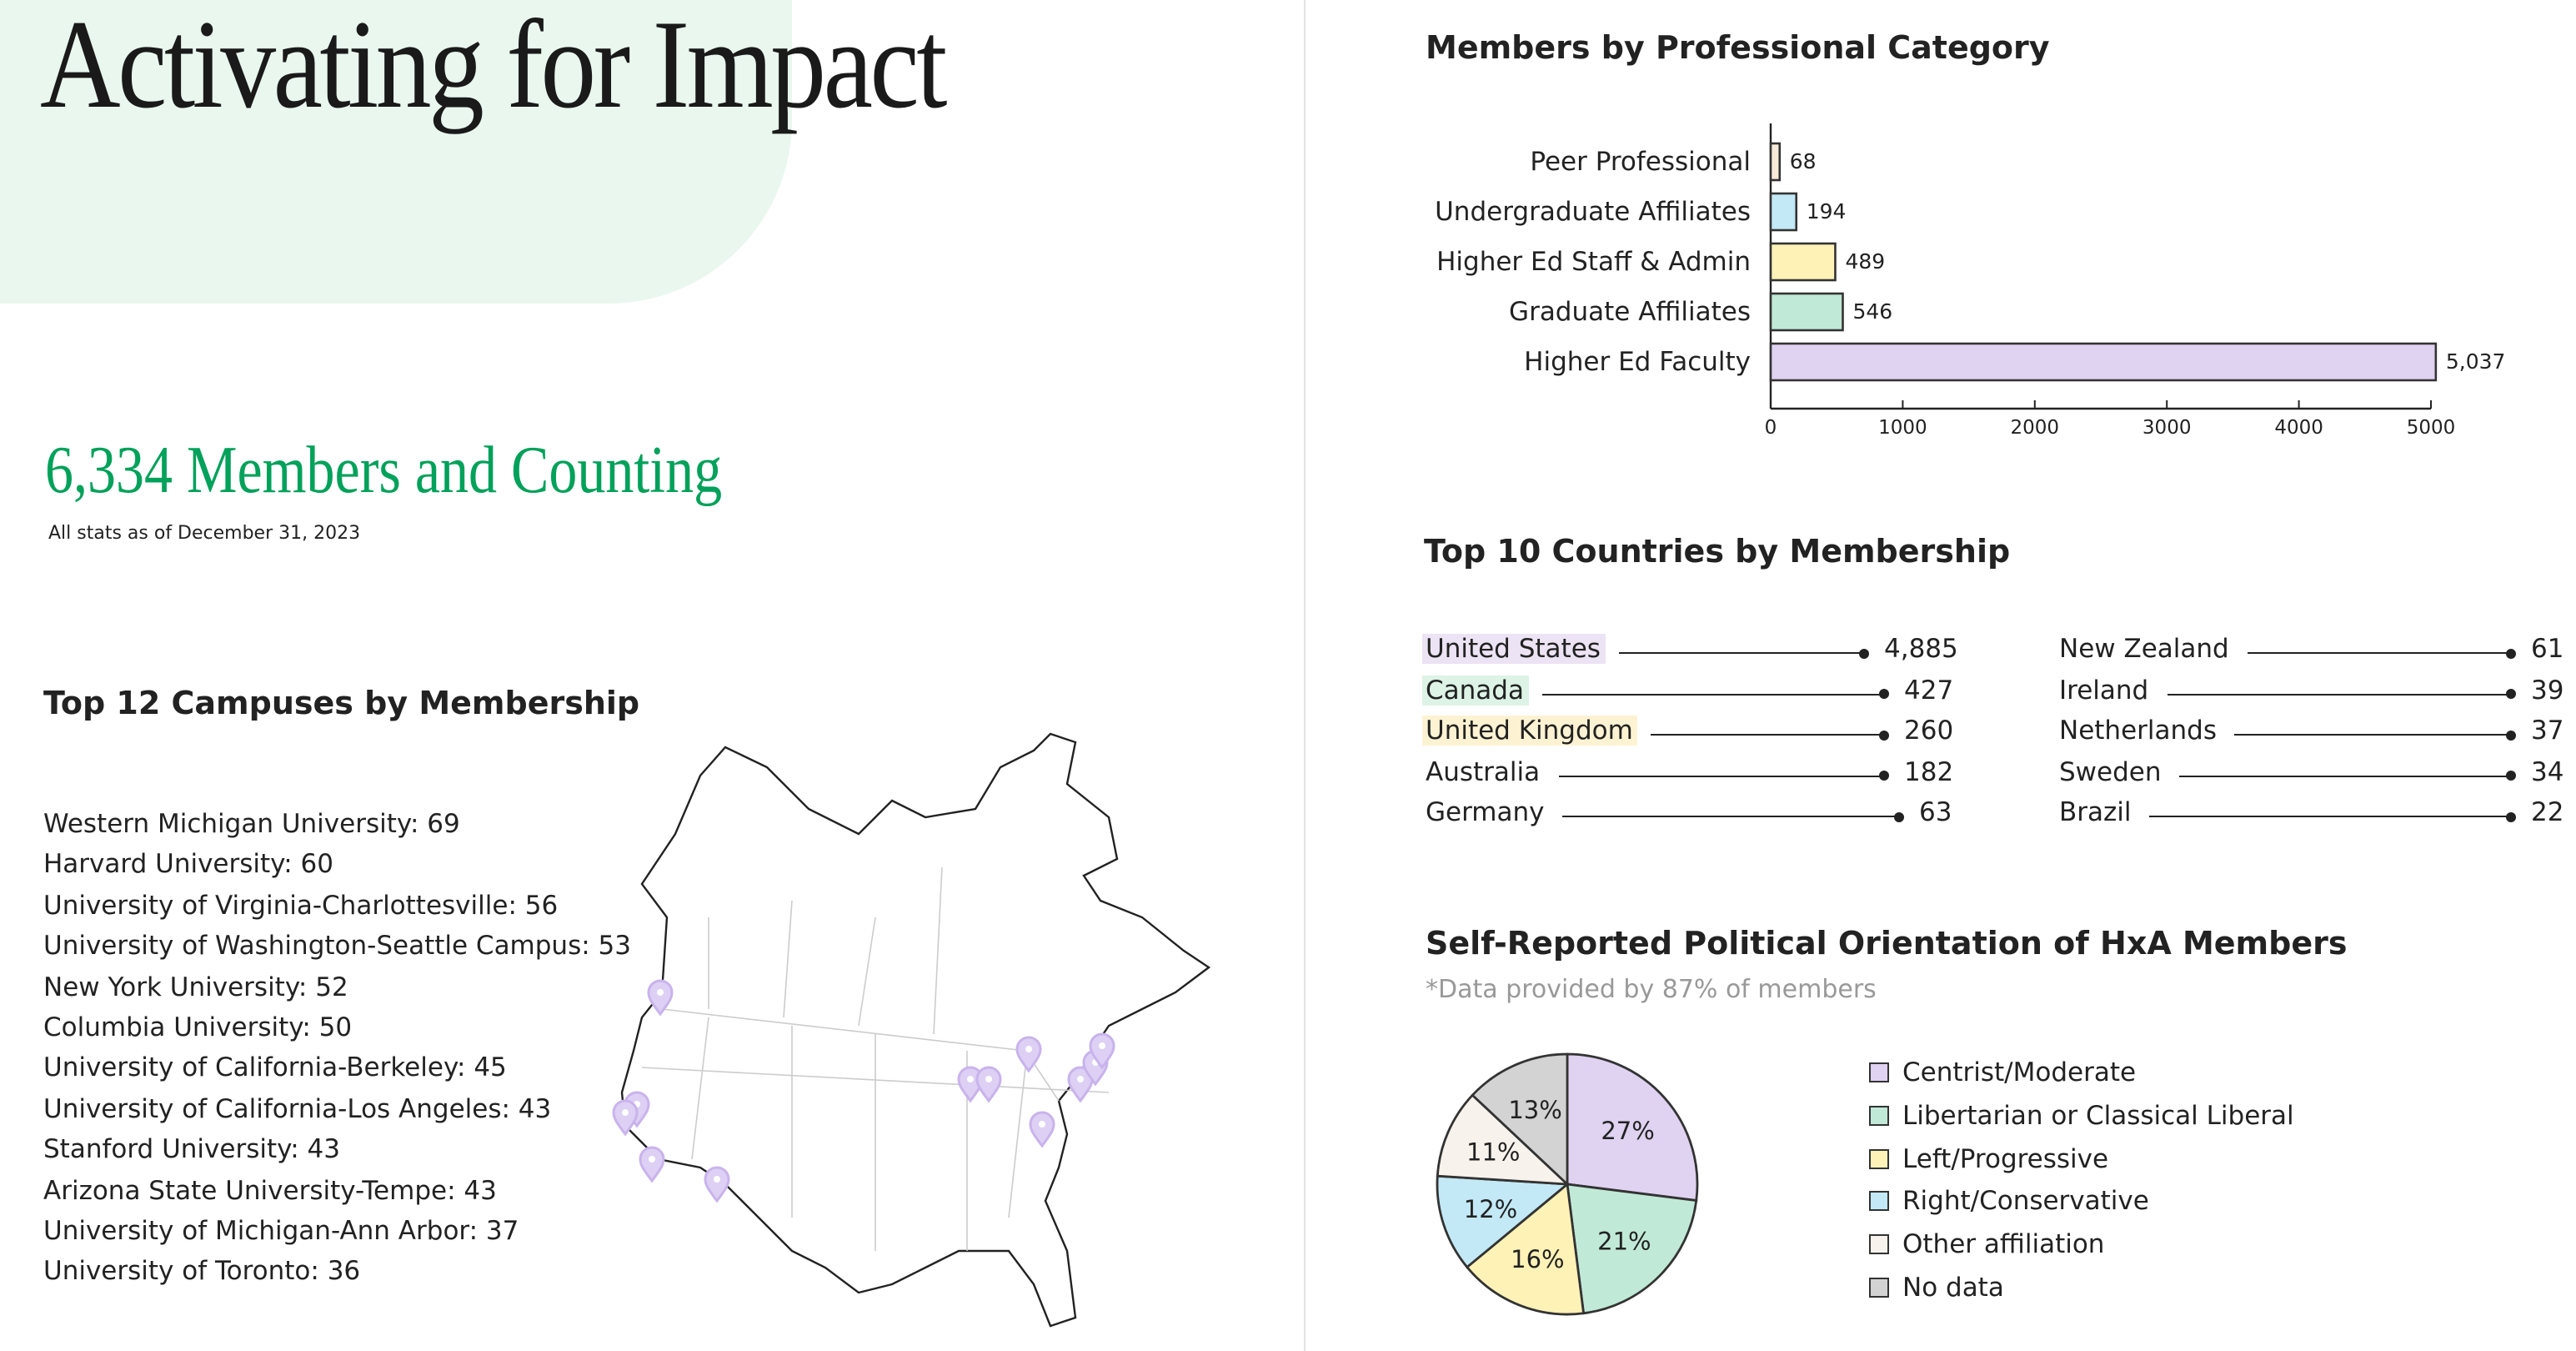 The width and height of the screenshot is (2576, 1351). Describe the element at coordinates (1902, 428) in the screenshot. I see `x-tick-label: 1000` at that location.